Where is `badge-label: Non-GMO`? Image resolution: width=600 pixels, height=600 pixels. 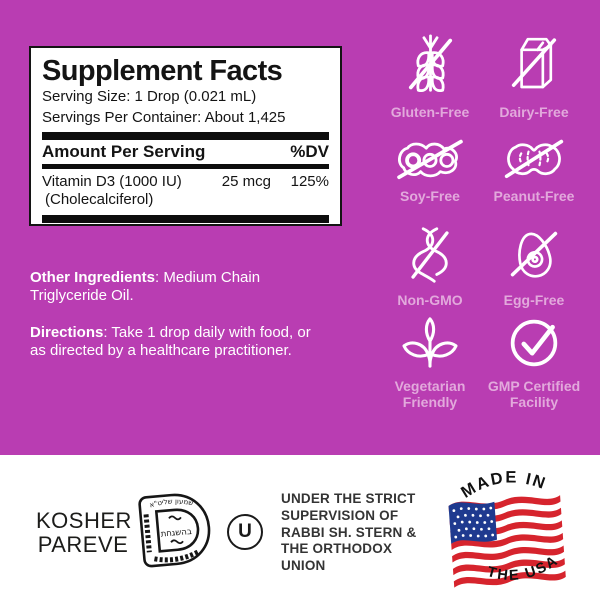 badge-label: Non-GMO is located at coordinates (430, 300).